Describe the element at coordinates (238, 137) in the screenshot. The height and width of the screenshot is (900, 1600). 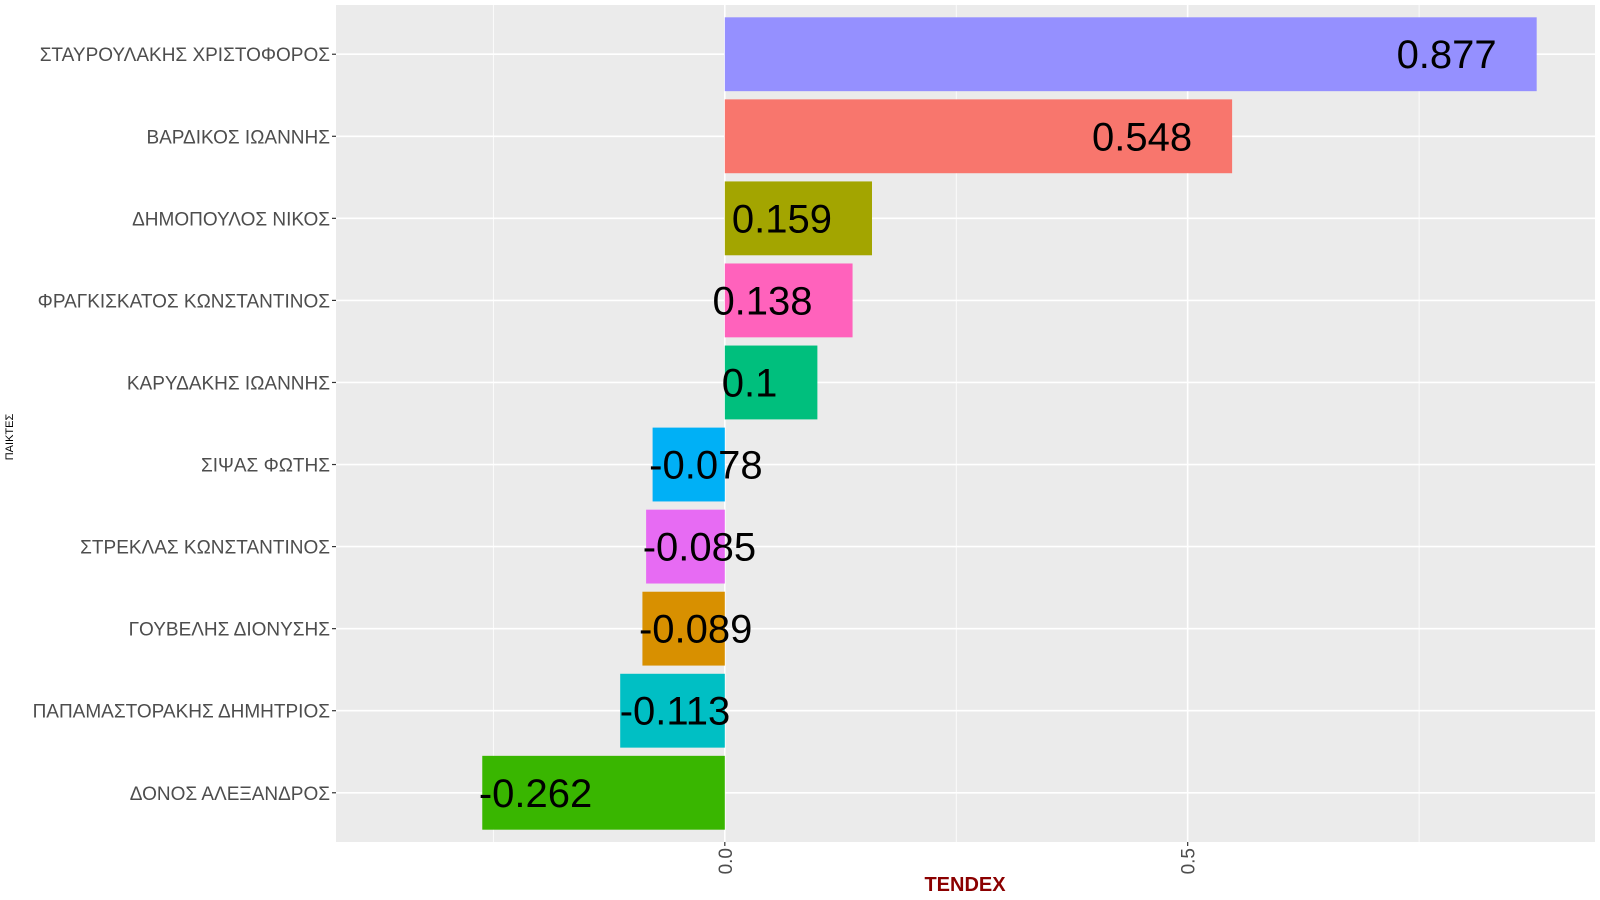
I see `category-label: ΒΑΡΔΙΚΟΣ ΙΩΑΝΝΗΣ` at that location.